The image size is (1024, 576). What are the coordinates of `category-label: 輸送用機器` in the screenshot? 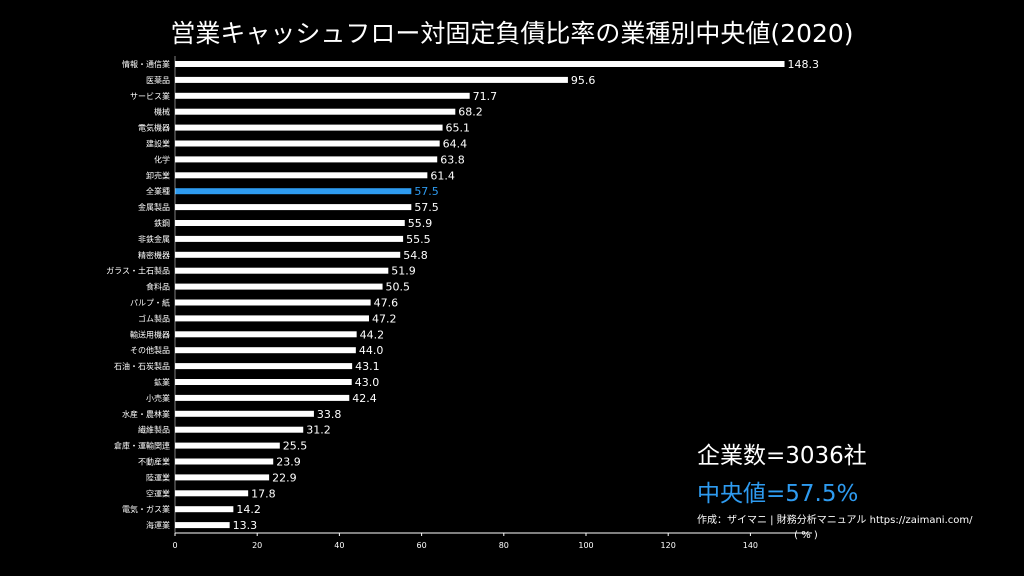 It's located at (150, 334).